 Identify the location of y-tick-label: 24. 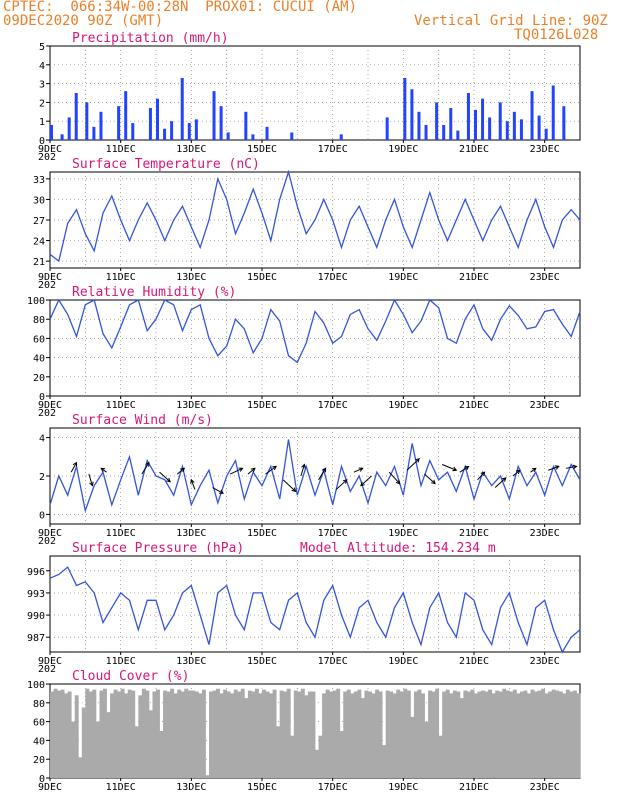
(39, 242).